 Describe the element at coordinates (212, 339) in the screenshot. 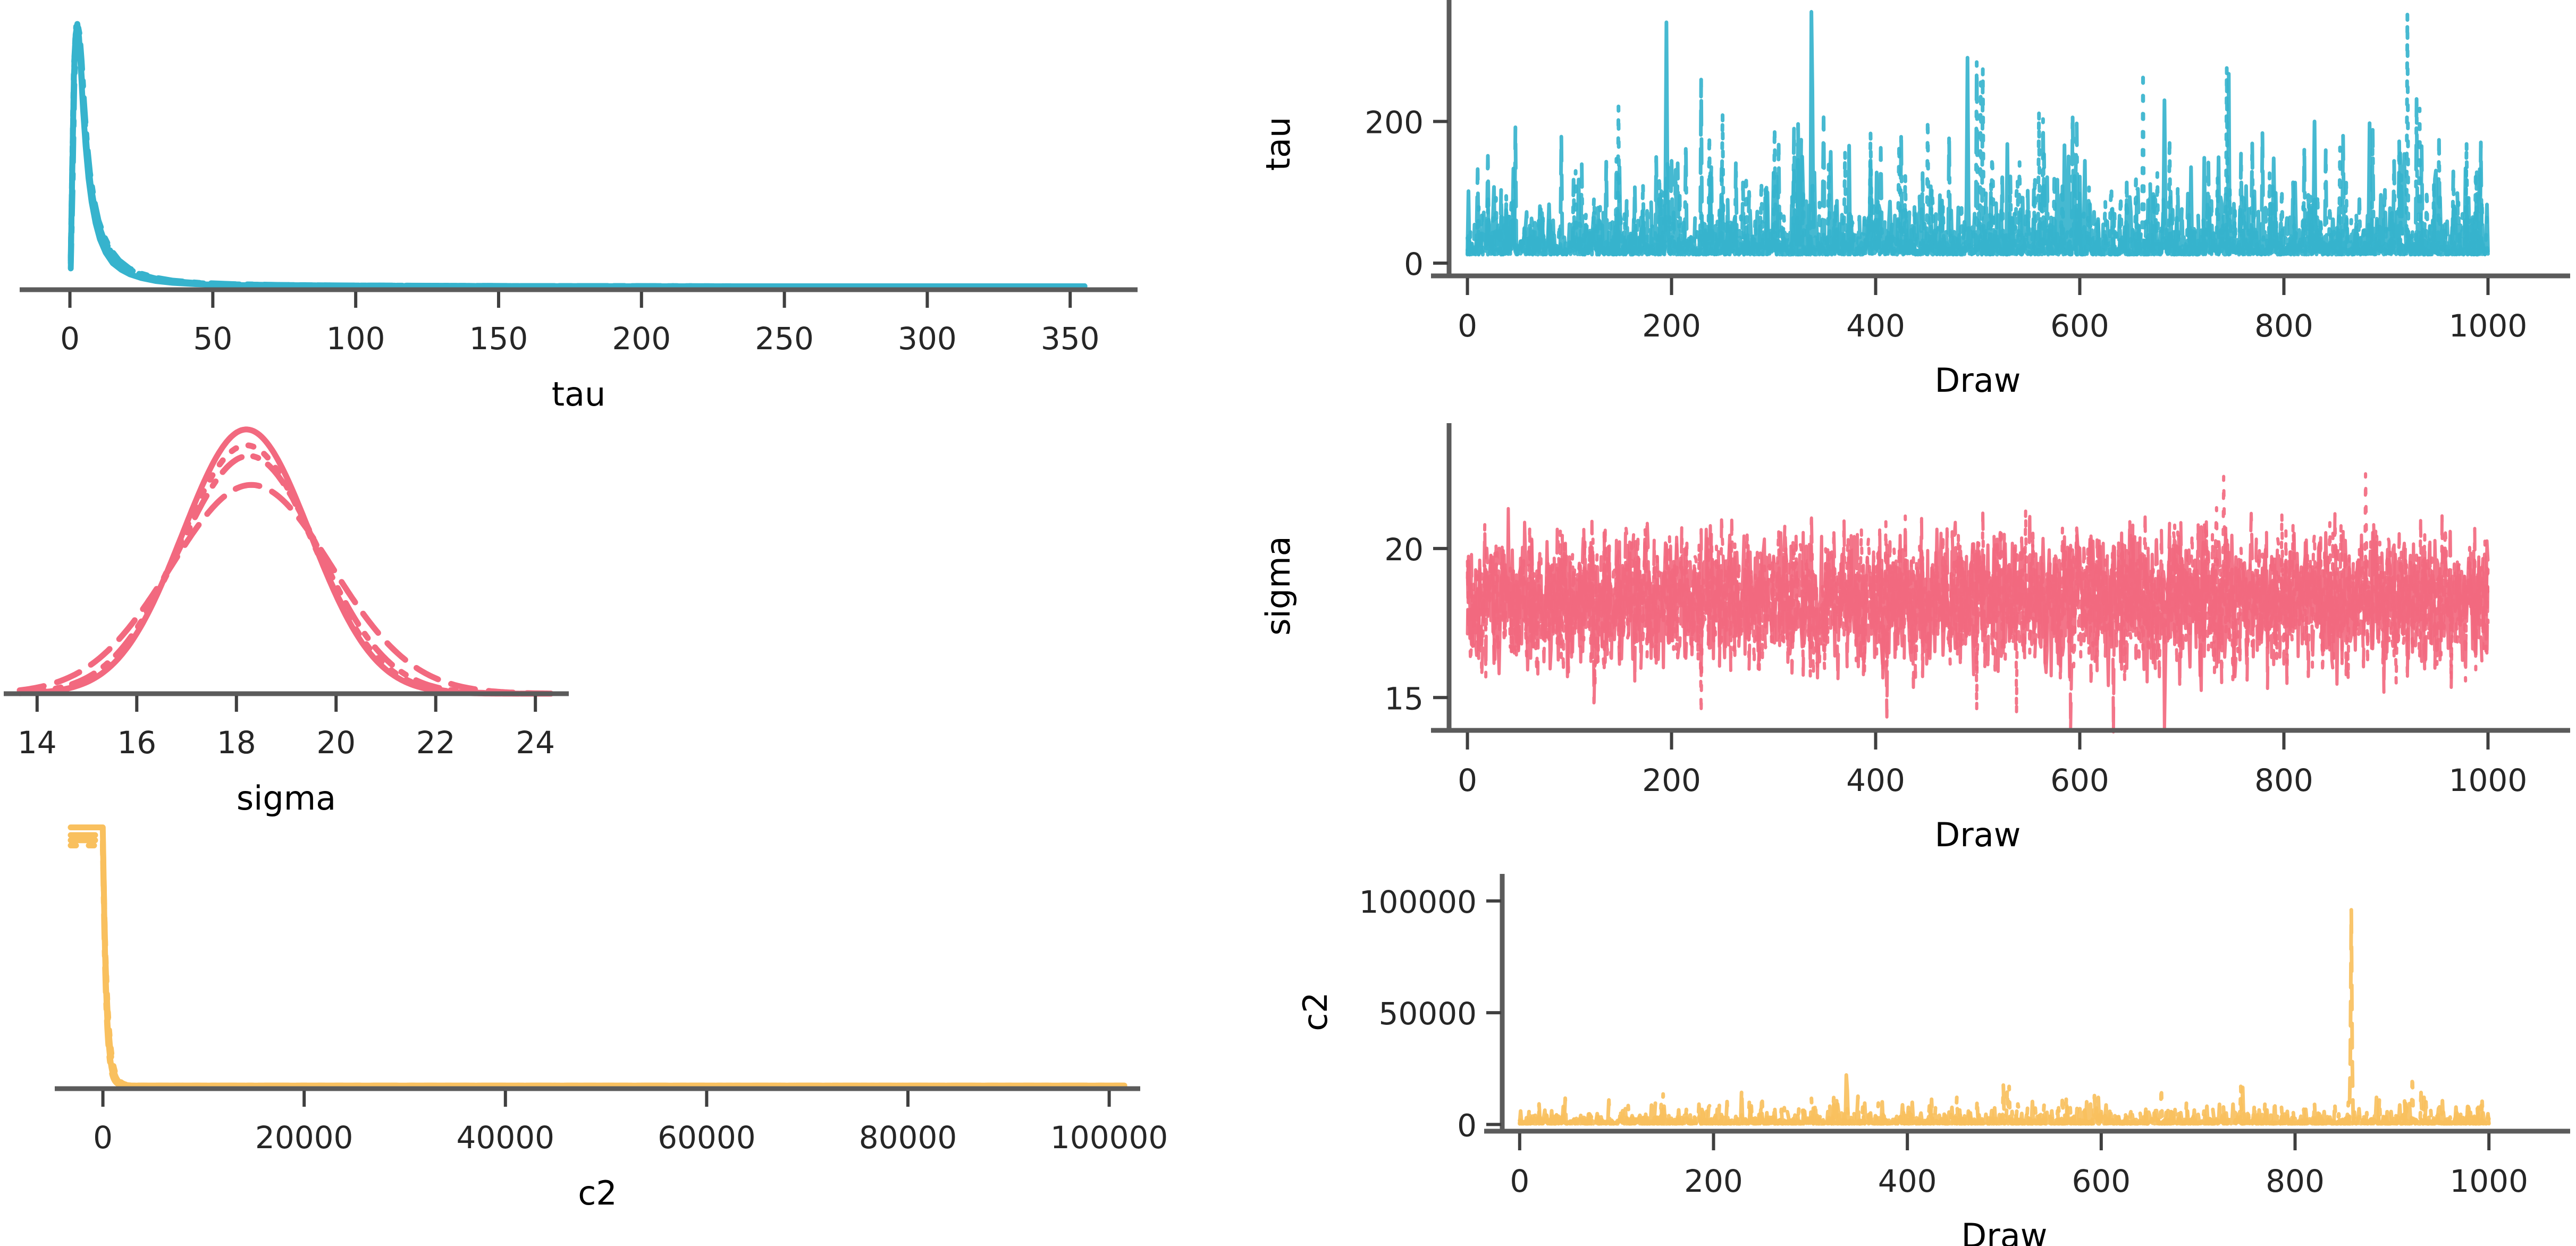

I see `svg-text: 50` at that location.